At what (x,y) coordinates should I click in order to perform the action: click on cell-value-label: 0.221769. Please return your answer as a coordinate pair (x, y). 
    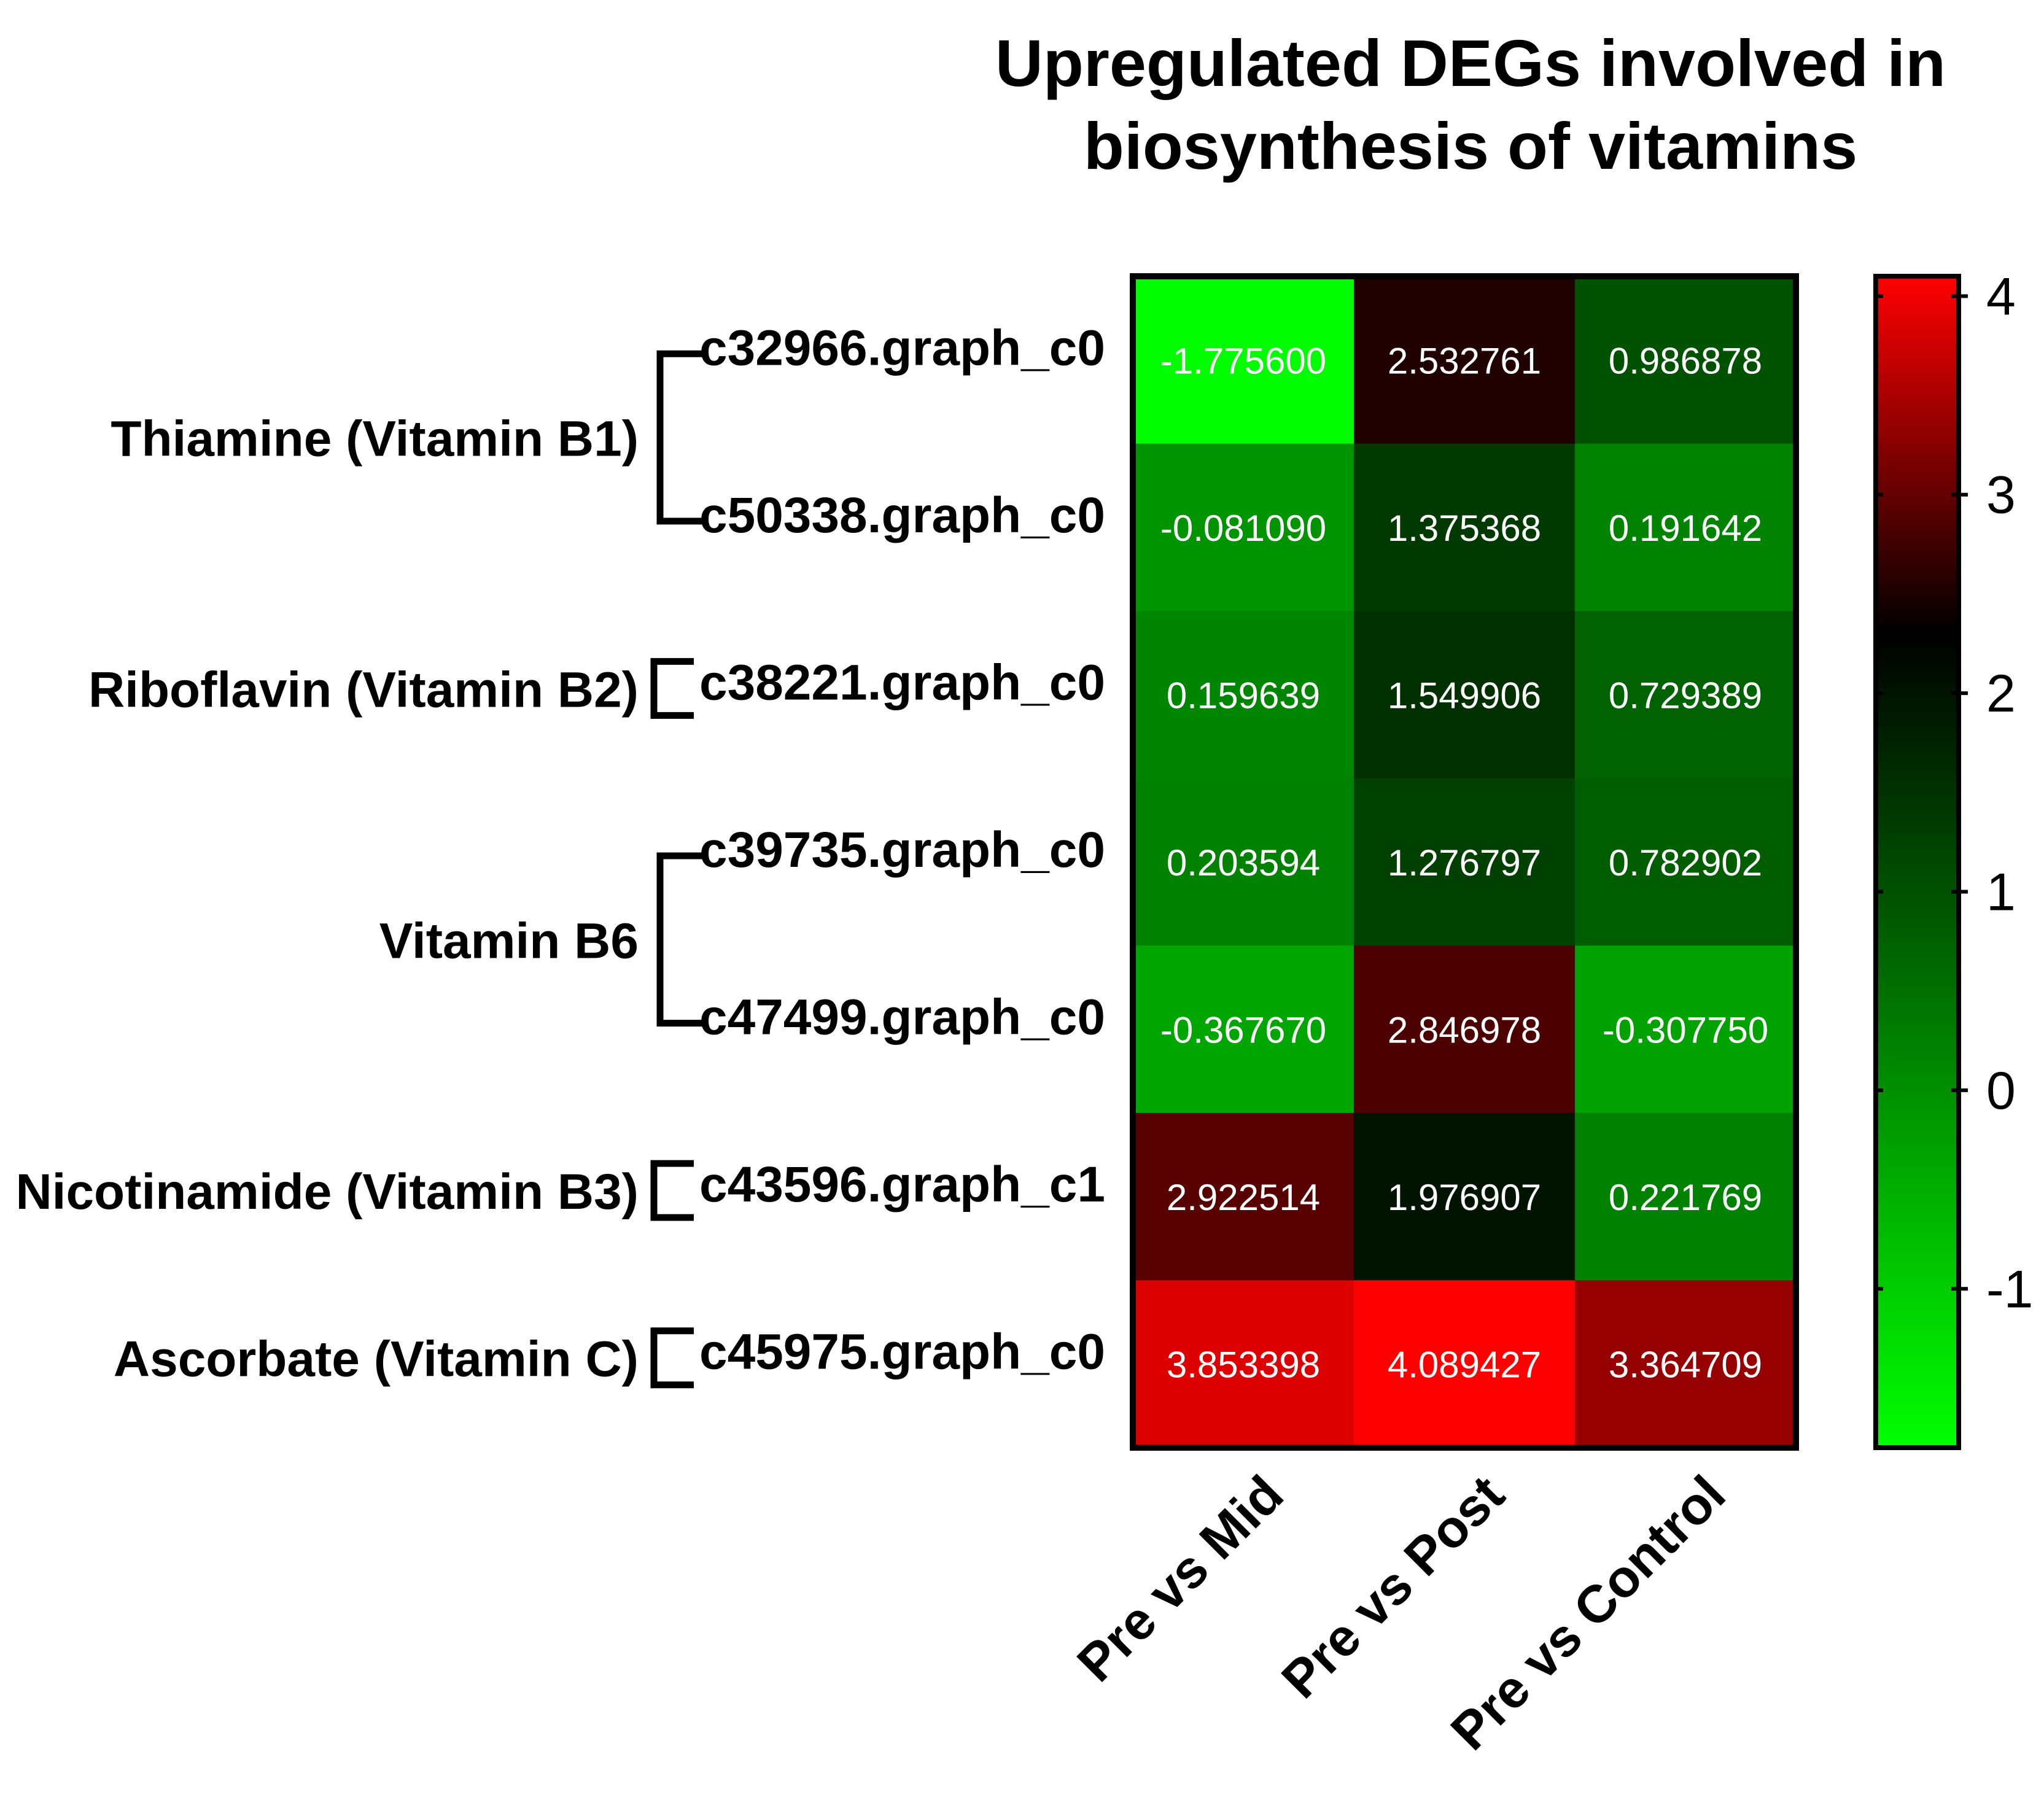
    Looking at the image, I should click on (1685, 1198).